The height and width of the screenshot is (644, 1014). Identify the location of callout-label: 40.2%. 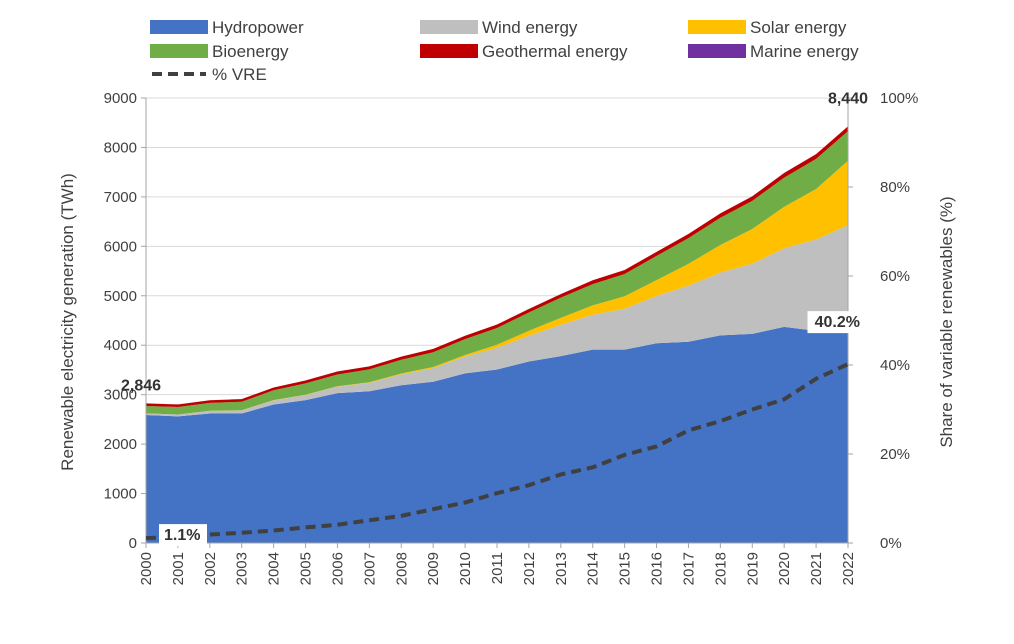
(837, 322).